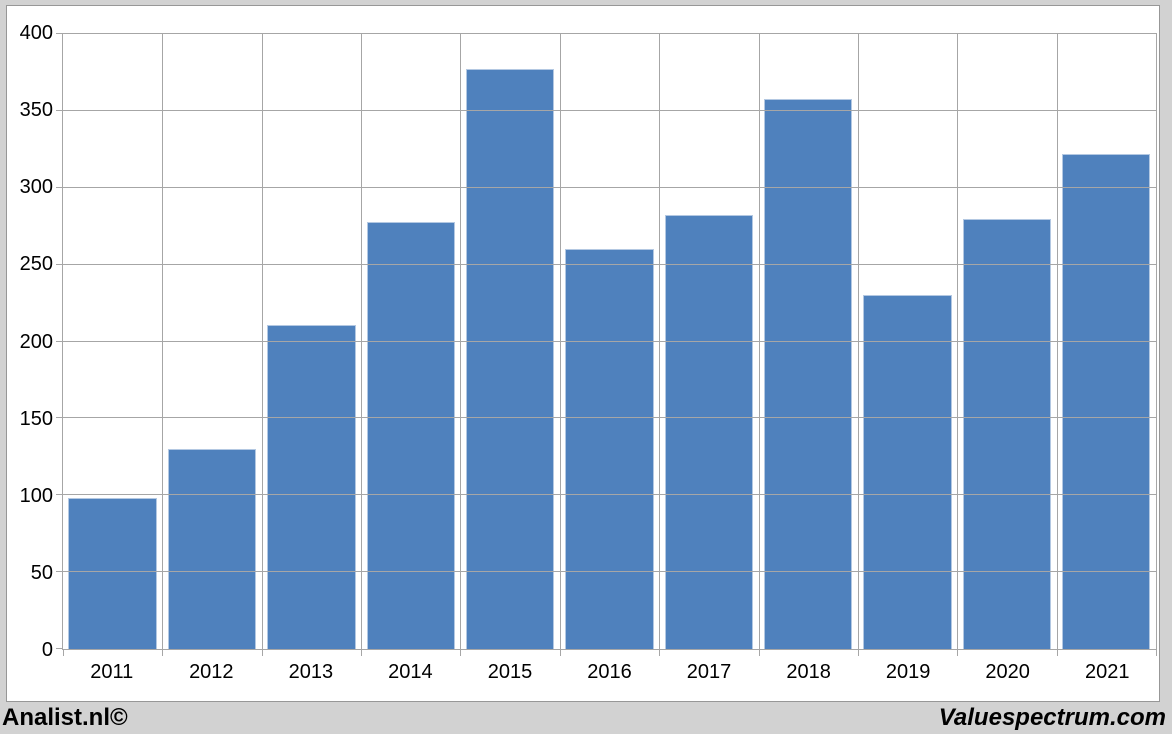  Describe the element at coordinates (1106, 401) in the screenshot. I see `bar-2021` at that location.